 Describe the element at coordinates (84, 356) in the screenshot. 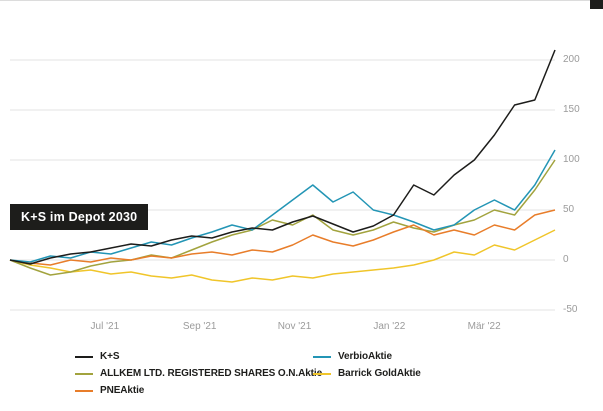

I see `legend-swatch-ks` at that location.